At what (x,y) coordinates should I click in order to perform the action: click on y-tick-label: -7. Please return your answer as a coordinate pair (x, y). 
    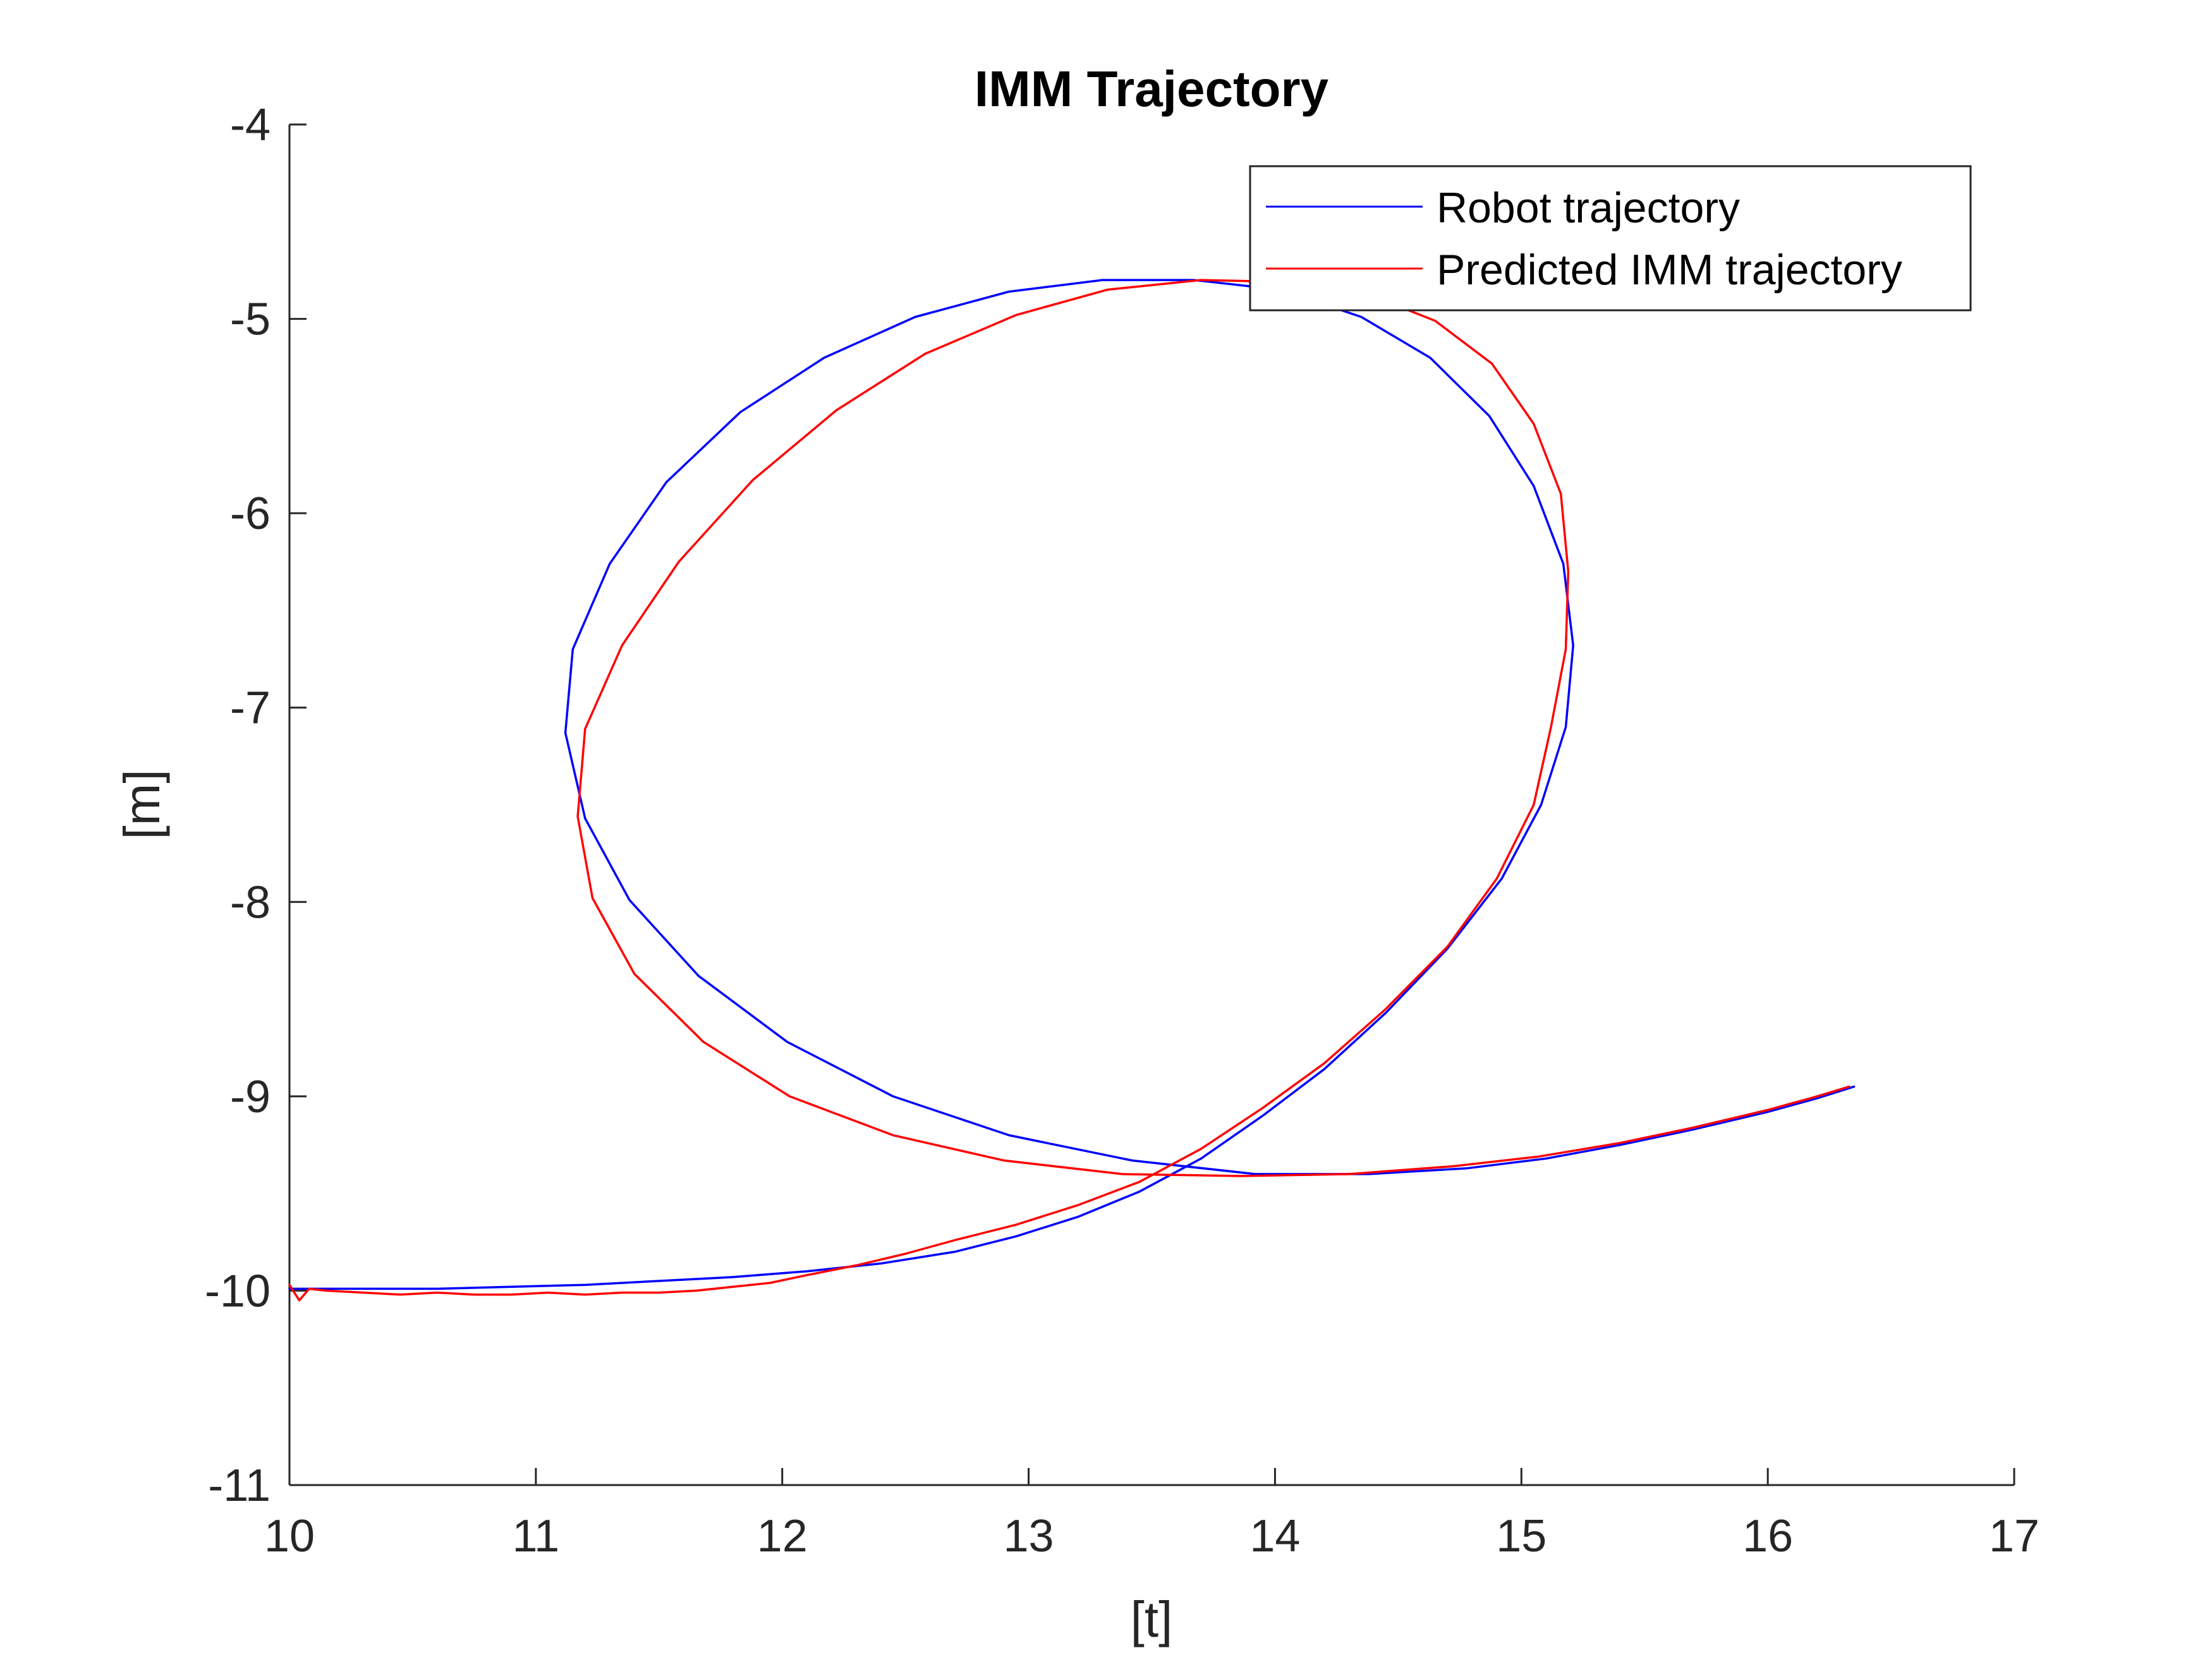
    Looking at the image, I should click on (250, 708).